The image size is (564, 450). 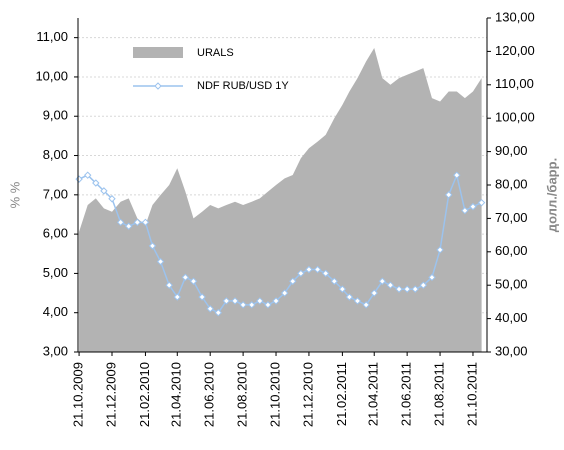 I want to click on y2-tick-label: 30,00, so click(x=511, y=350).